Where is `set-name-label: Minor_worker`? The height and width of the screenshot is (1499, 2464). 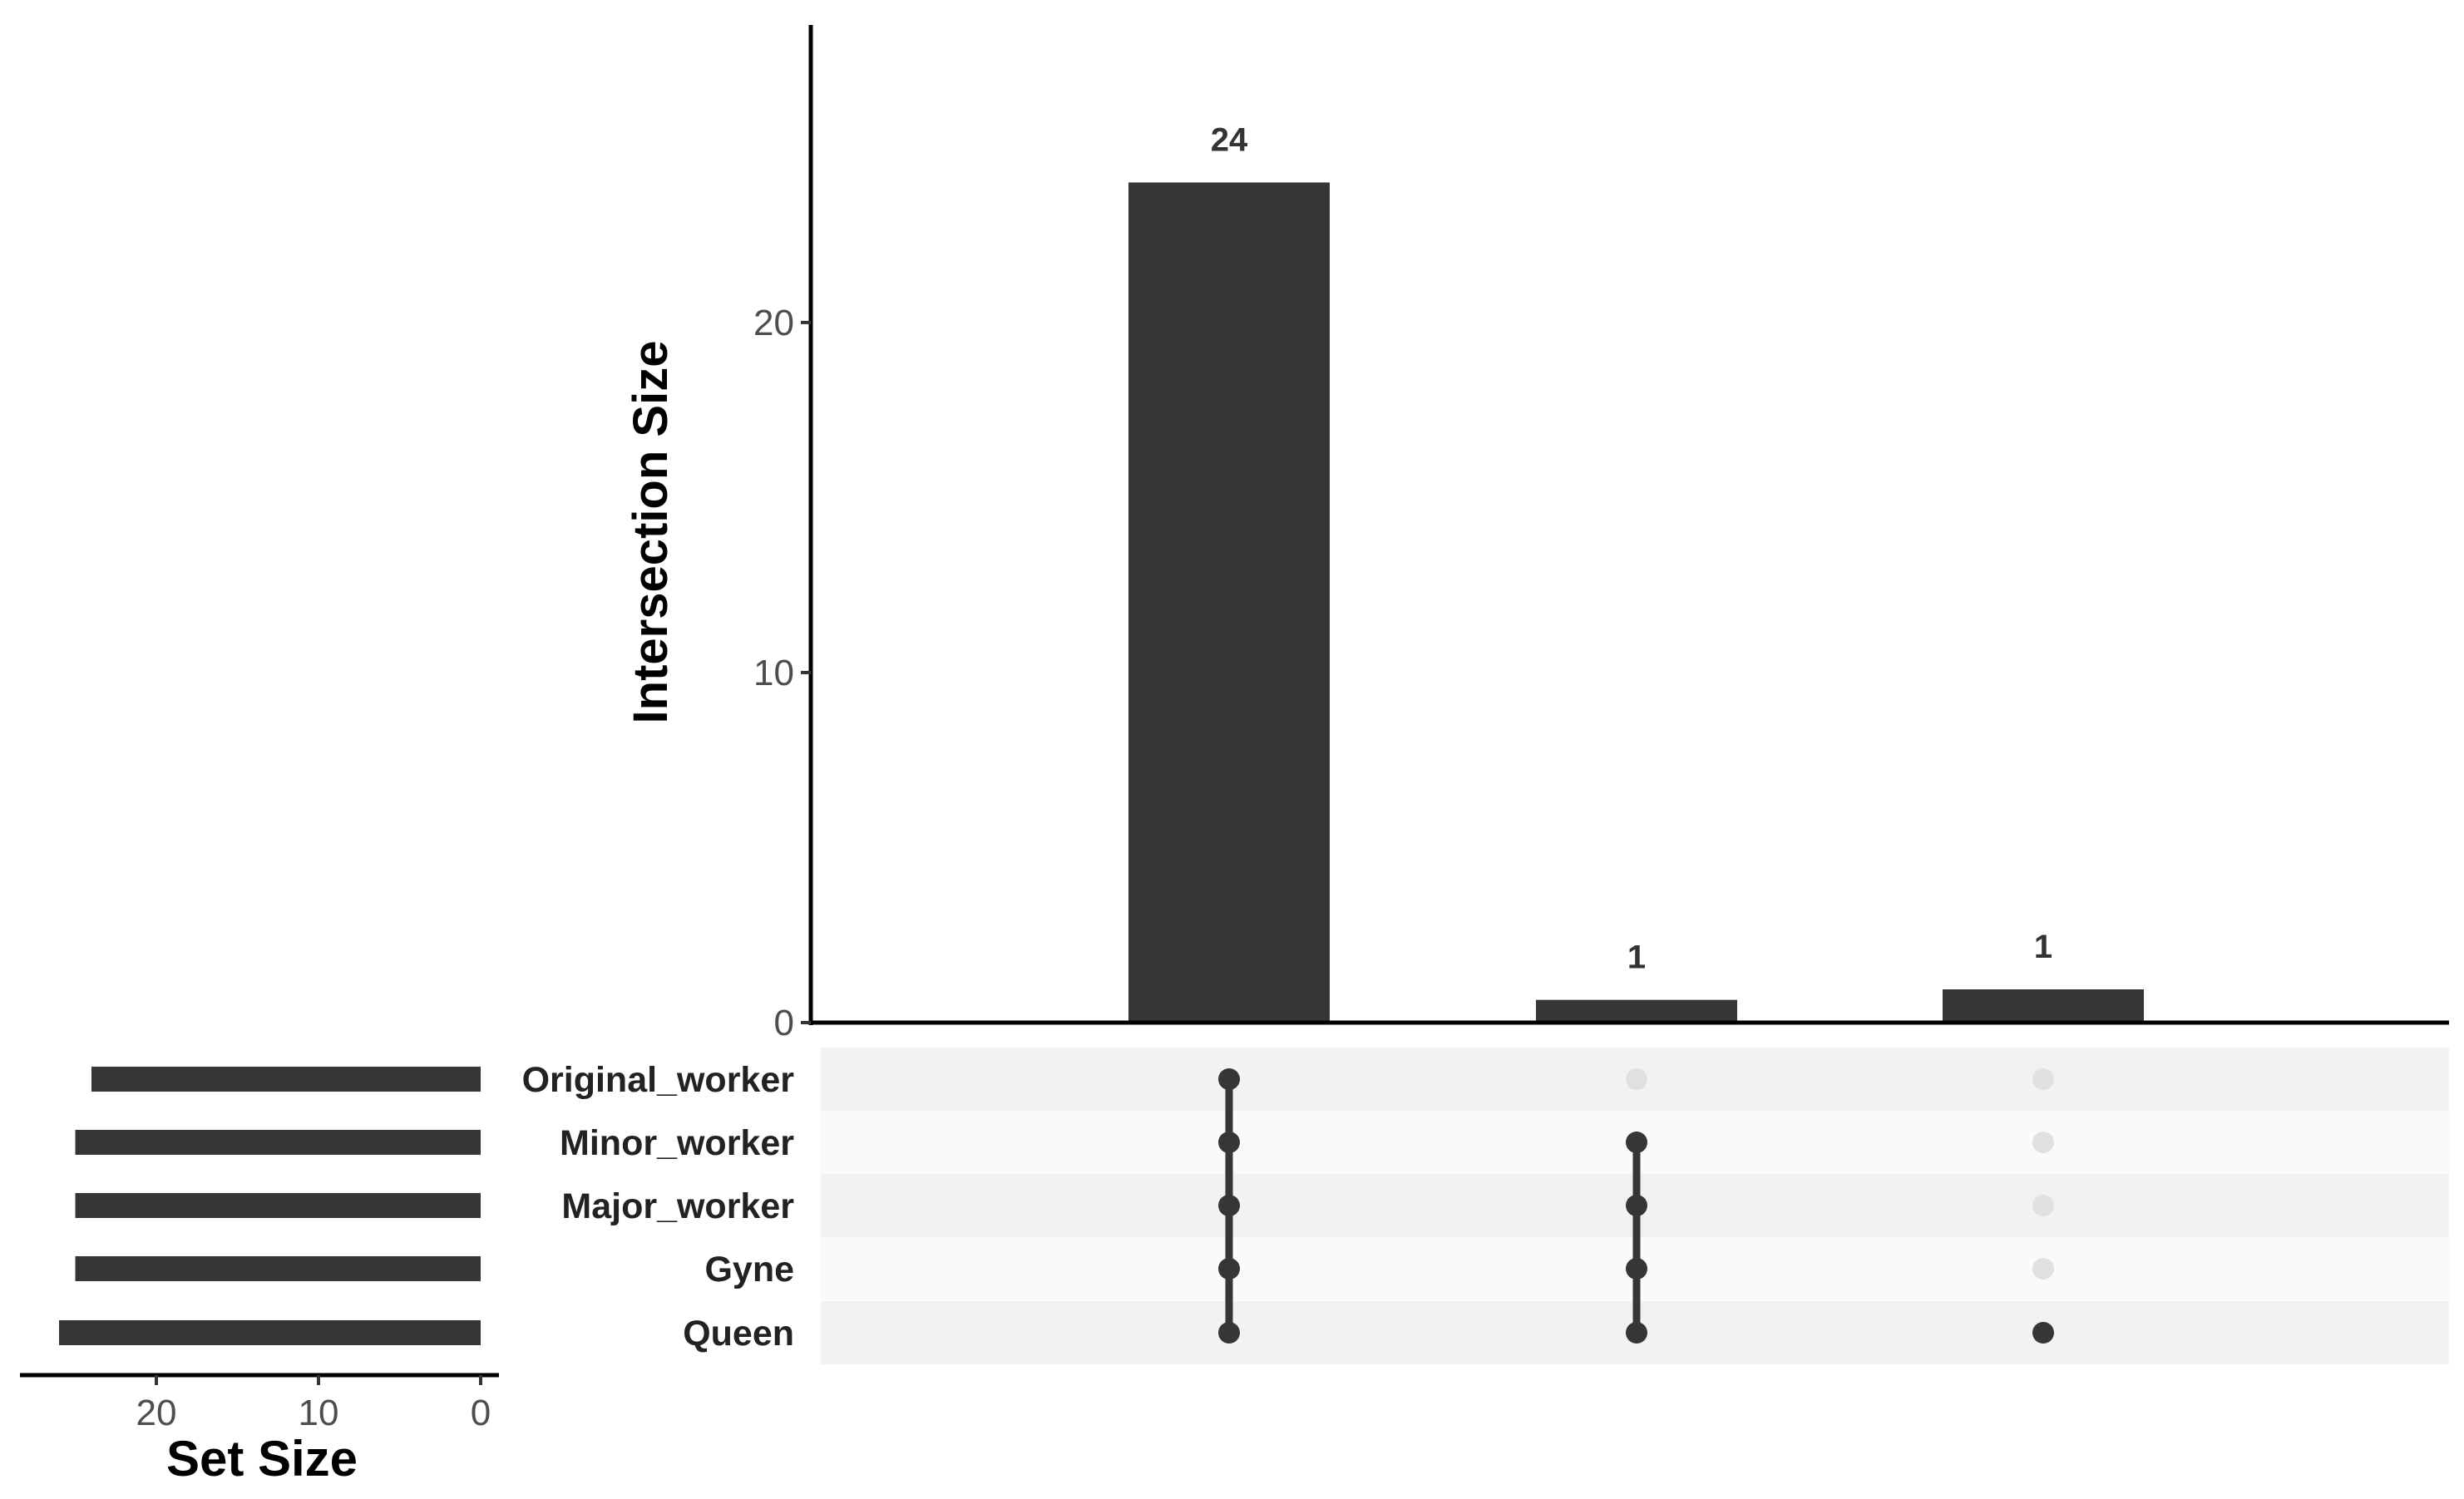 set-name-label: Minor_worker is located at coordinates (677, 1143).